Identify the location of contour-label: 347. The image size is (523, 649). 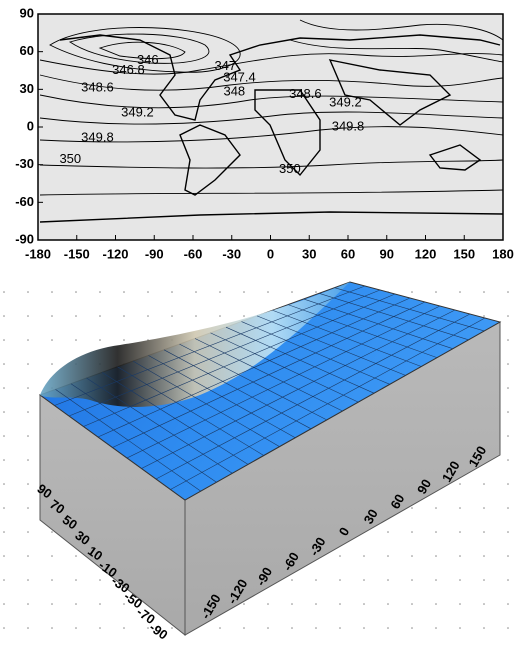
(225, 65).